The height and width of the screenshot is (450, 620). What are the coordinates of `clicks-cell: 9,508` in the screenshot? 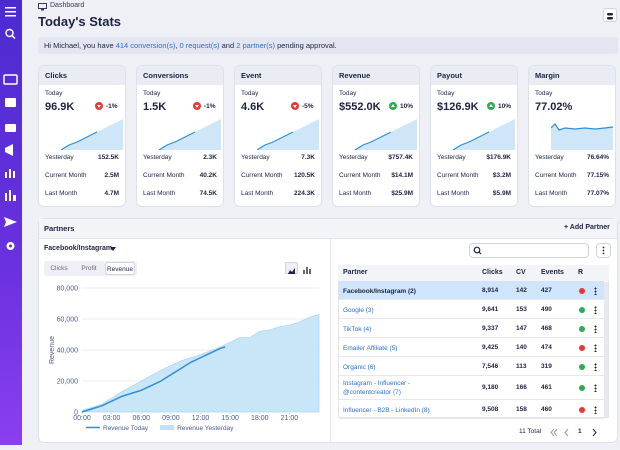 It's located at (490, 409).